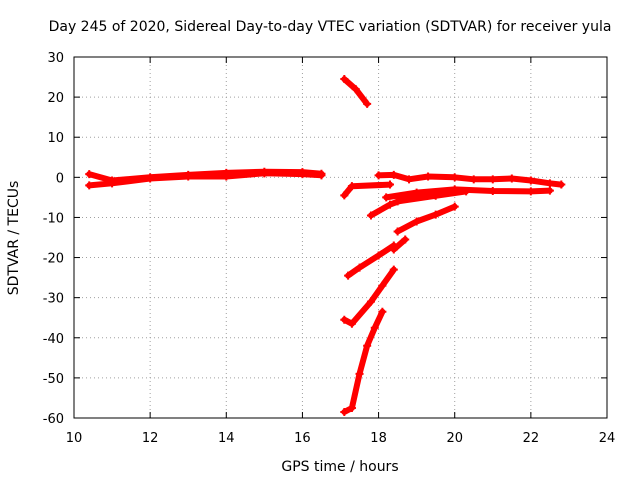 The width and height of the screenshot is (640, 480). Describe the element at coordinates (302, 438) in the screenshot. I see `x-tick-label: 16` at that location.